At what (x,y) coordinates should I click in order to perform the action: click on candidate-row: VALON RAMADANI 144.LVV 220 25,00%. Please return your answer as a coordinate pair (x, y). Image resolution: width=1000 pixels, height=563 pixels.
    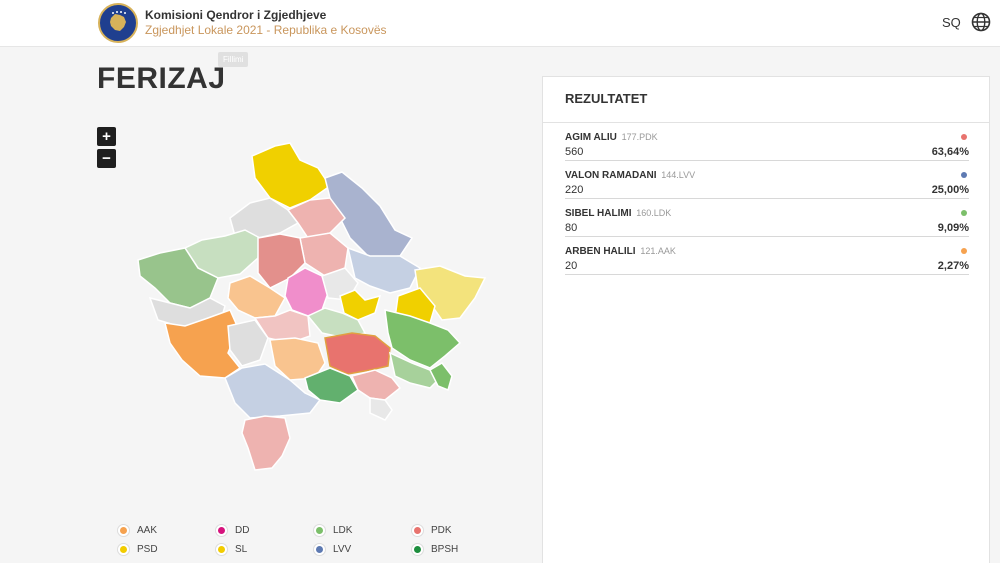
    Looking at the image, I should click on (767, 187).